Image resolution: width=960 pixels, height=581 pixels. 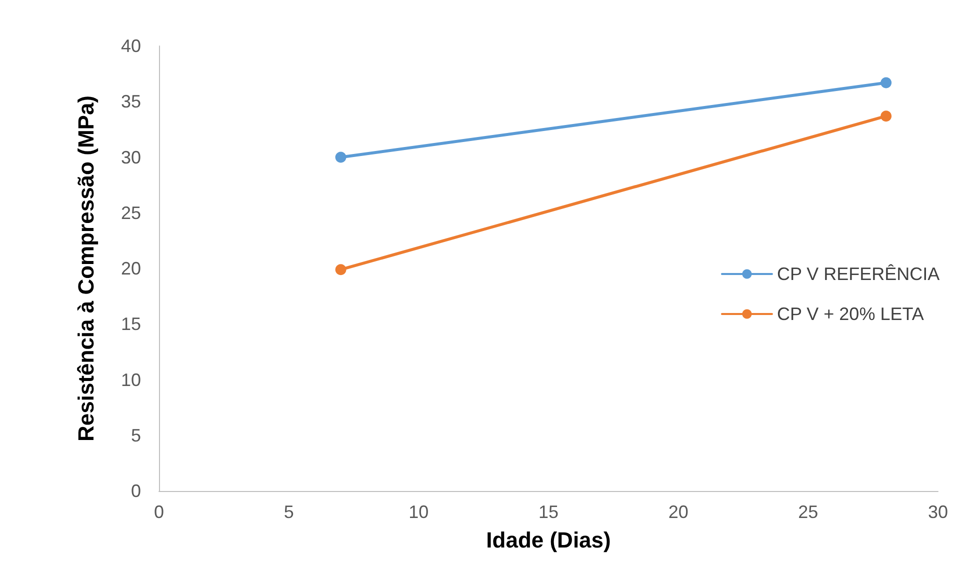 I want to click on y-tick-label: 25, so click(x=130, y=212).